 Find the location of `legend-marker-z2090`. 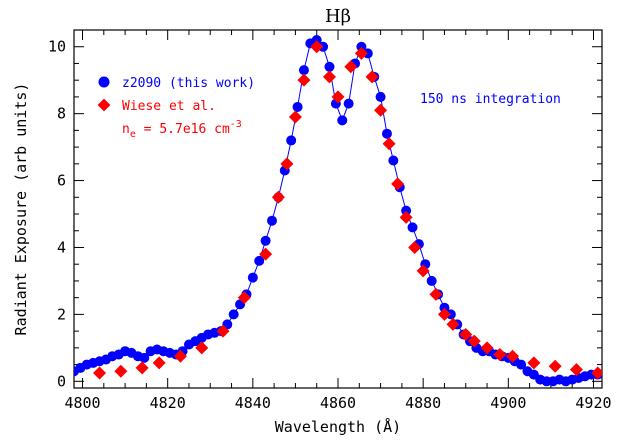

legend-marker-z2090 is located at coordinates (104, 82).